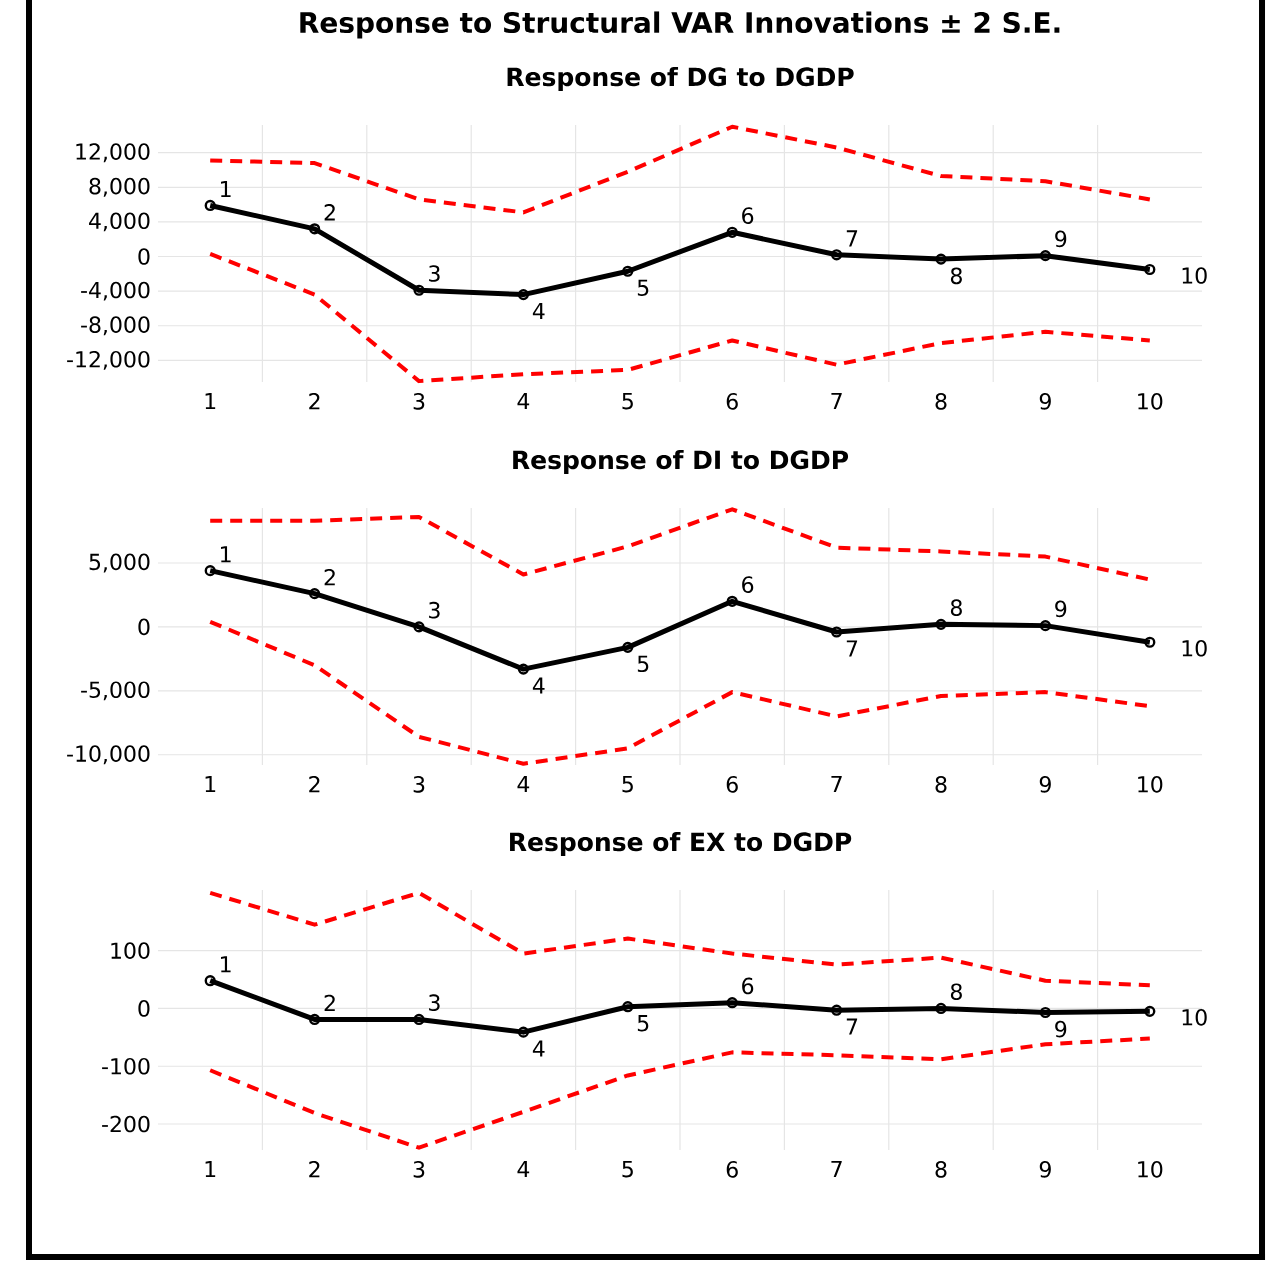 This screenshot has height=1261, width=1267. Describe the element at coordinates (108, 755) in the screenshot. I see `y-tick-label: -10,000` at that location.